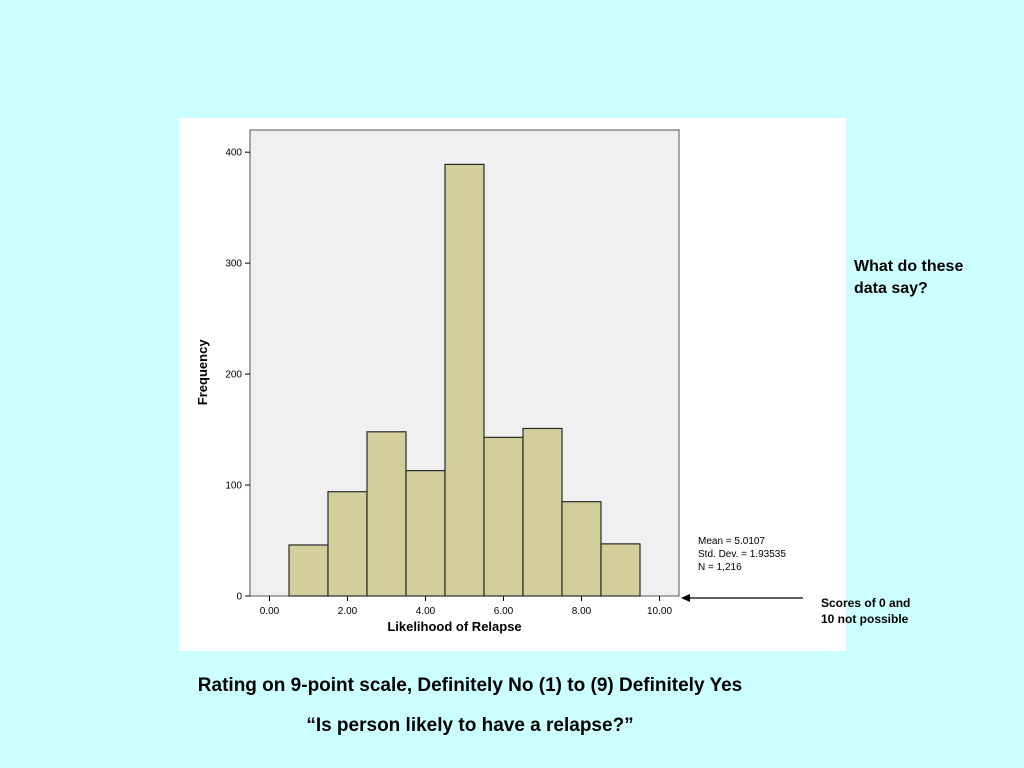  Describe the element at coordinates (891, 611) in the screenshot. I see `scores-note: Scores of 0 and 10 not possible` at that location.